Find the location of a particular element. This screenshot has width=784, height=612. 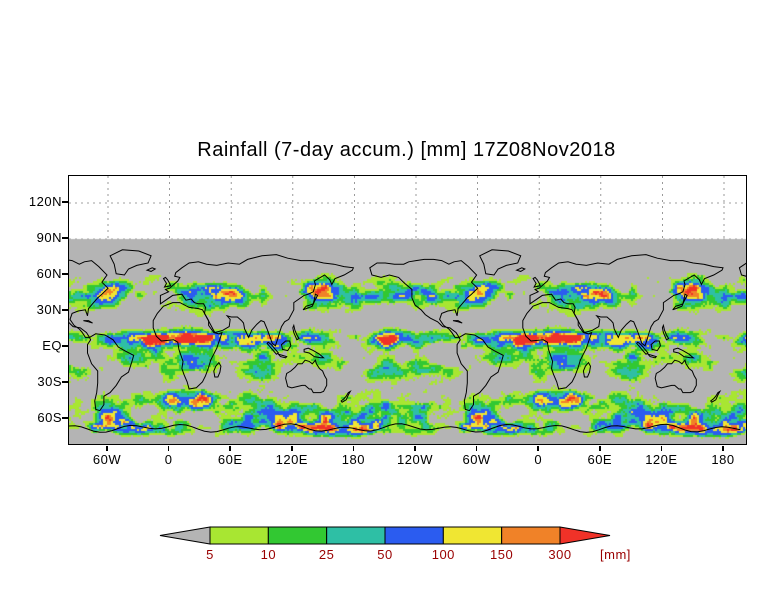

colorbar-graphic is located at coordinates (385, 535).